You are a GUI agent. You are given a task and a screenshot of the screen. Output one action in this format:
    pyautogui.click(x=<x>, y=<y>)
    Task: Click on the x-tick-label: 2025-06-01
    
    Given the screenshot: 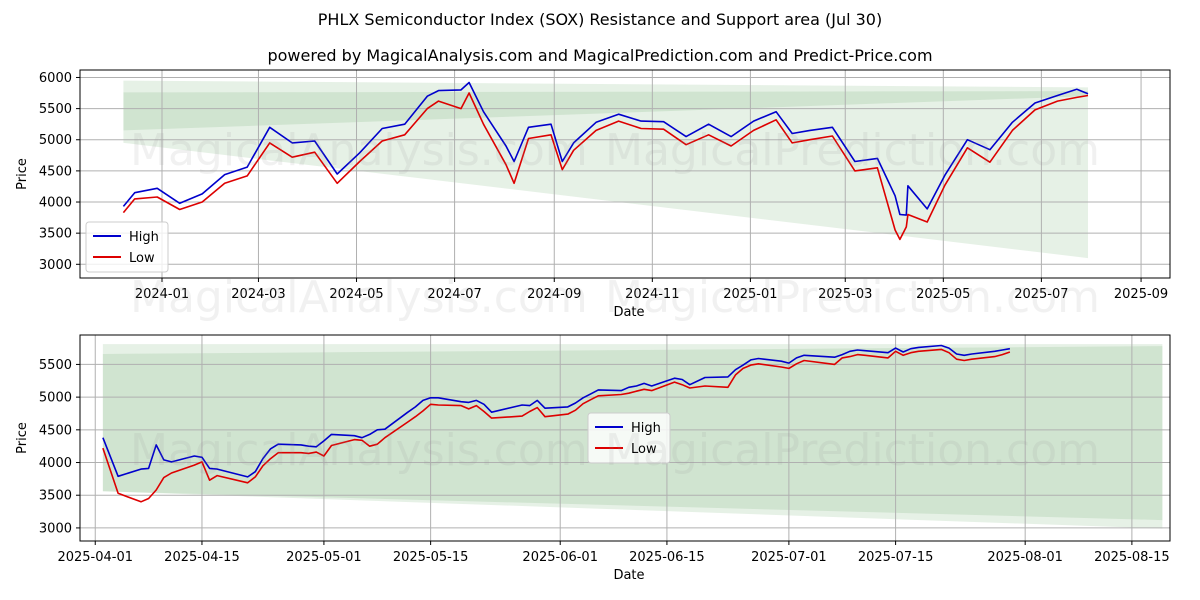 What is the action you would take?
    pyautogui.click(x=560, y=557)
    